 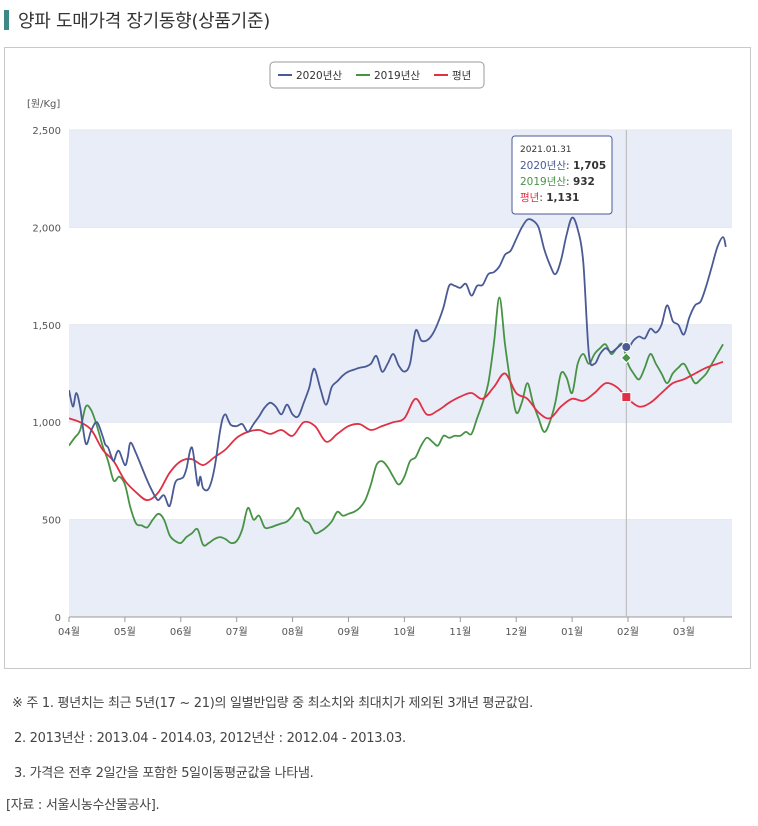 I want to click on x-tick-label-4: 08월, so click(x=293, y=632).